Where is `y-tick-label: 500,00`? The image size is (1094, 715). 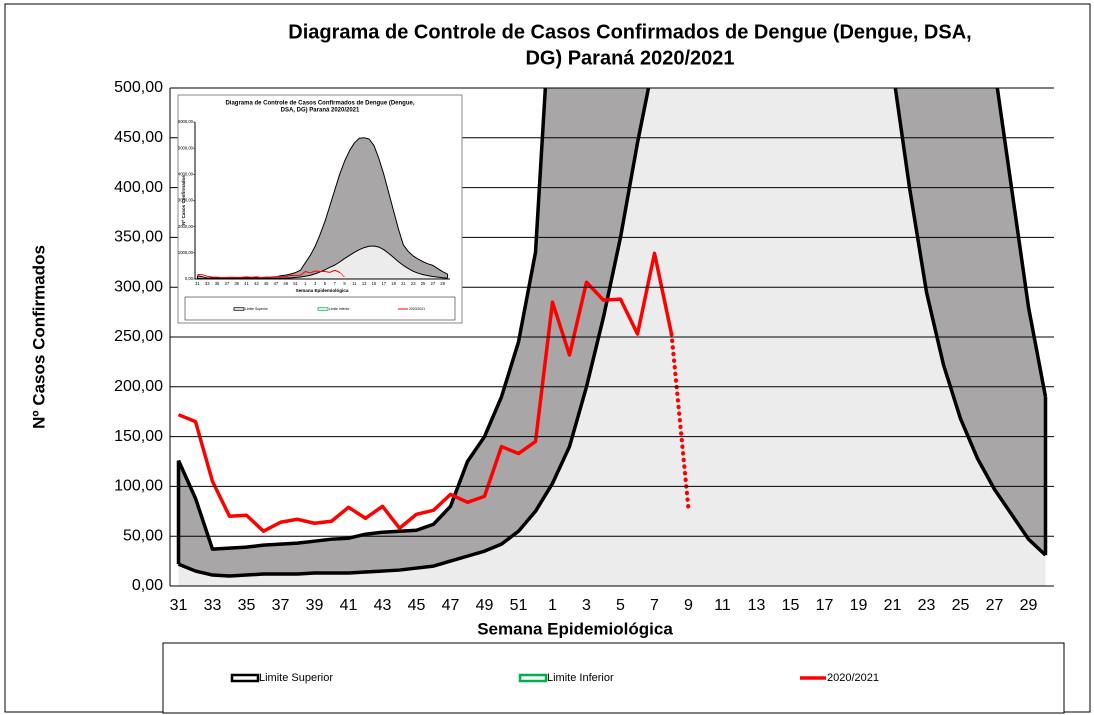
y-tick-label: 500,00 is located at coordinates (138, 87).